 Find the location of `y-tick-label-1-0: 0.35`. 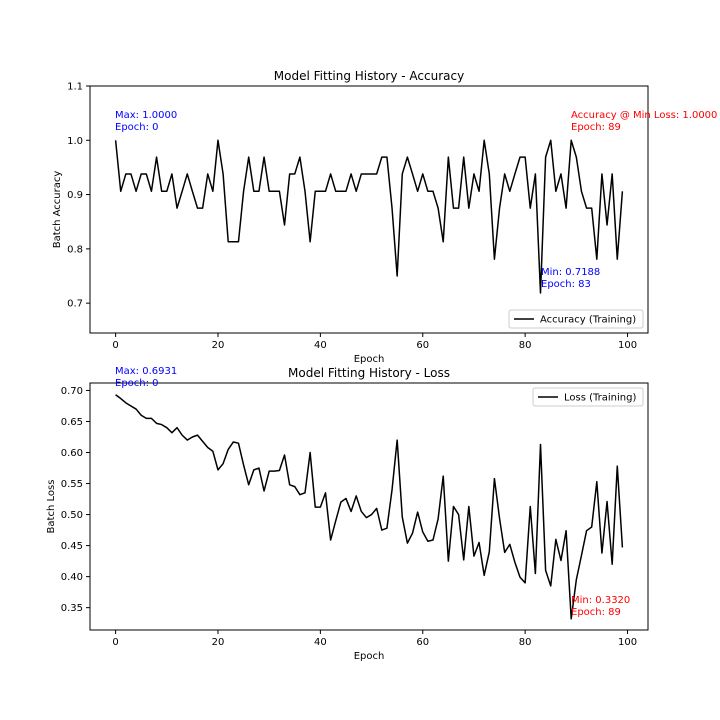

y-tick-label-1-0: 0.35 is located at coordinates (72, 608).